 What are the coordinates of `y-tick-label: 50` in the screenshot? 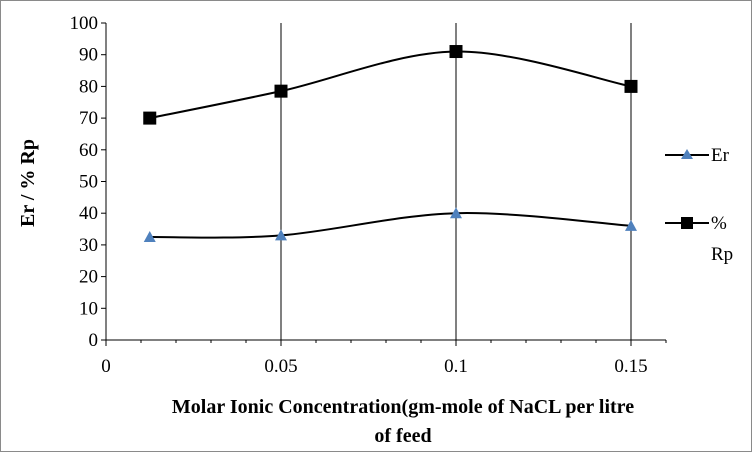 It's located at (88, 182).